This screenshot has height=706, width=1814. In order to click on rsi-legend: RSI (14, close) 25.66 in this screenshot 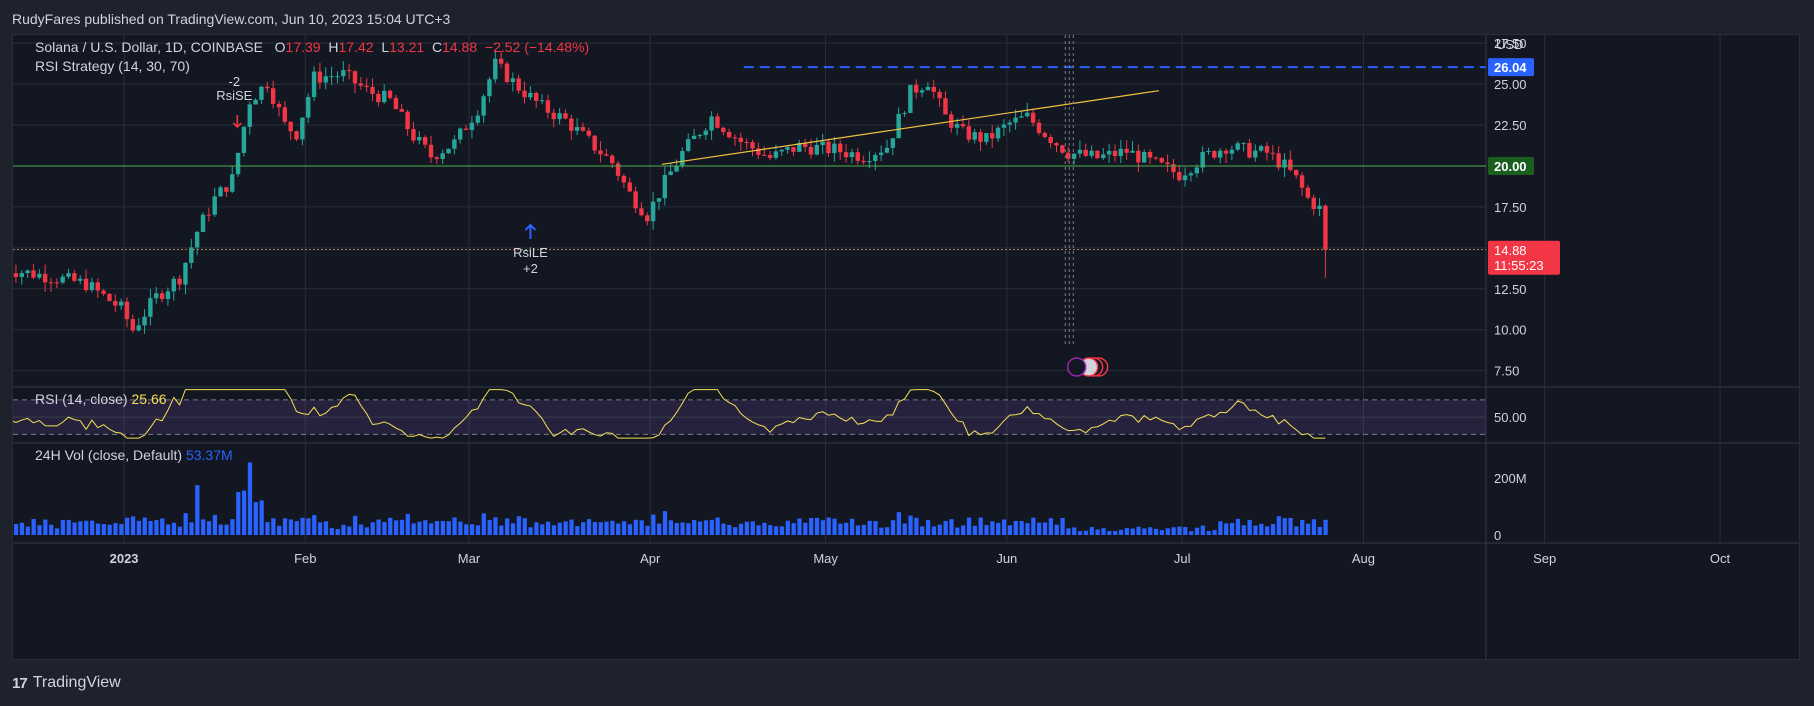, I will do `click(101, 399)`.